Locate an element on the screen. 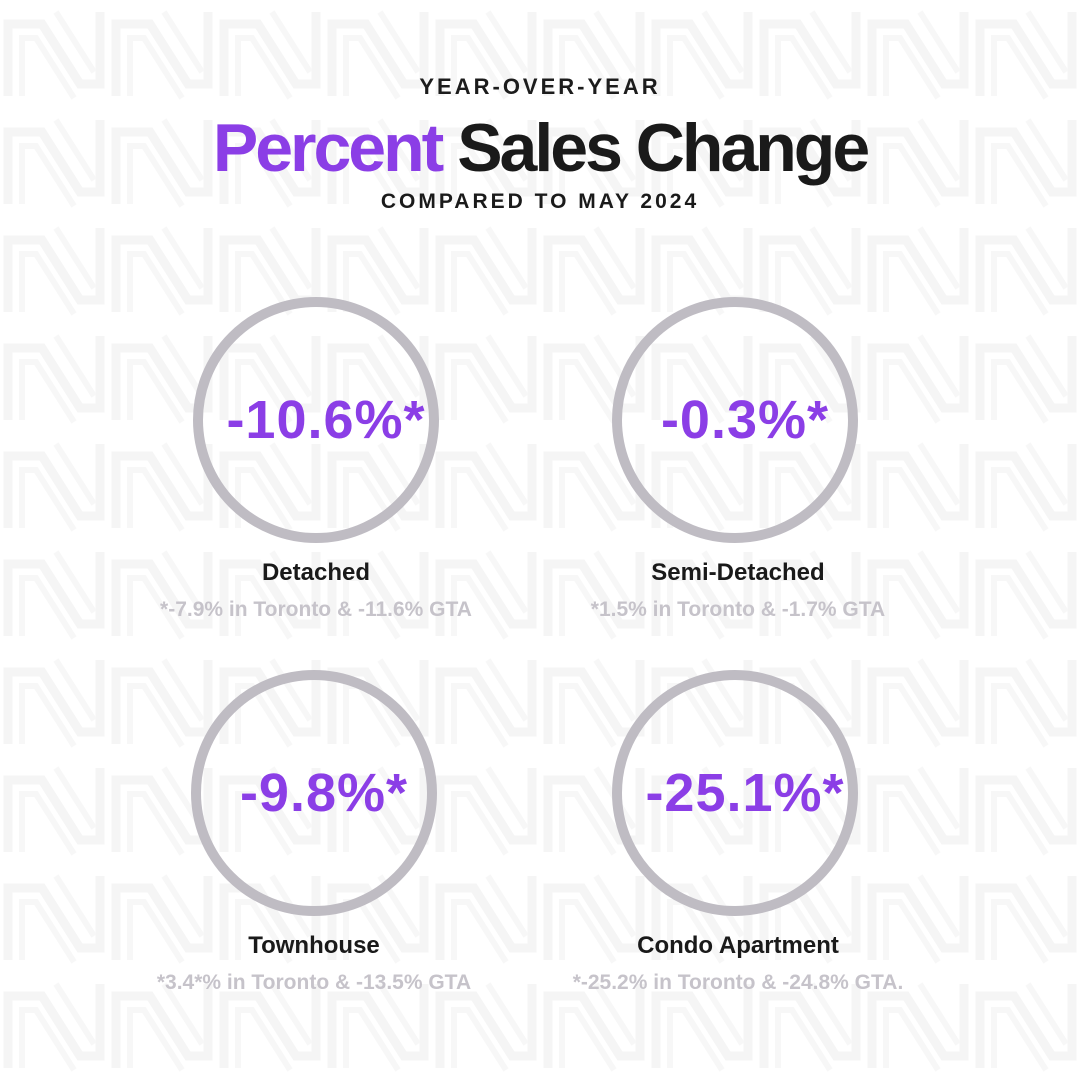 The height and width of the screenshot is (1080, 1080). stat-value: -9.8%* is located at coordinates (324, 793).